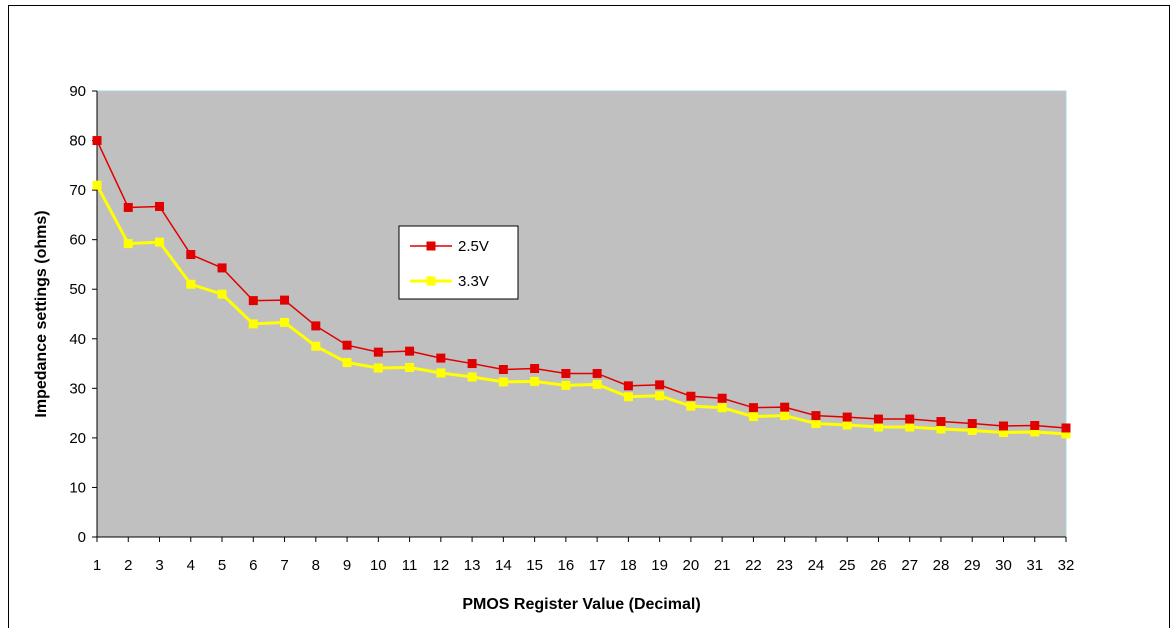  I want to click on x-tick-label: 17, so click(597, 565).